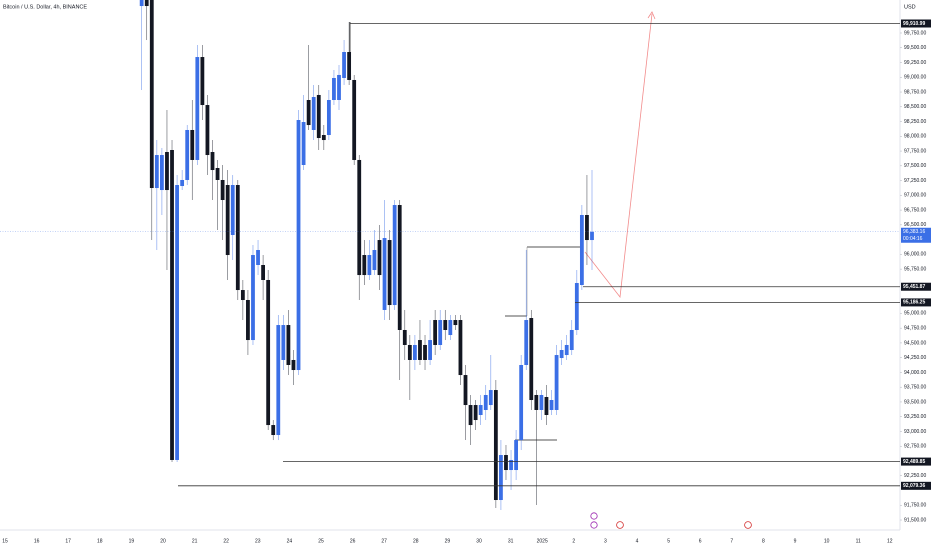 This screenshot has width=932, height=550. What do you see at coordinates (858, 541) in the screenshot?
I see `x-tick-label: 11` at bounding box center [858, 541].